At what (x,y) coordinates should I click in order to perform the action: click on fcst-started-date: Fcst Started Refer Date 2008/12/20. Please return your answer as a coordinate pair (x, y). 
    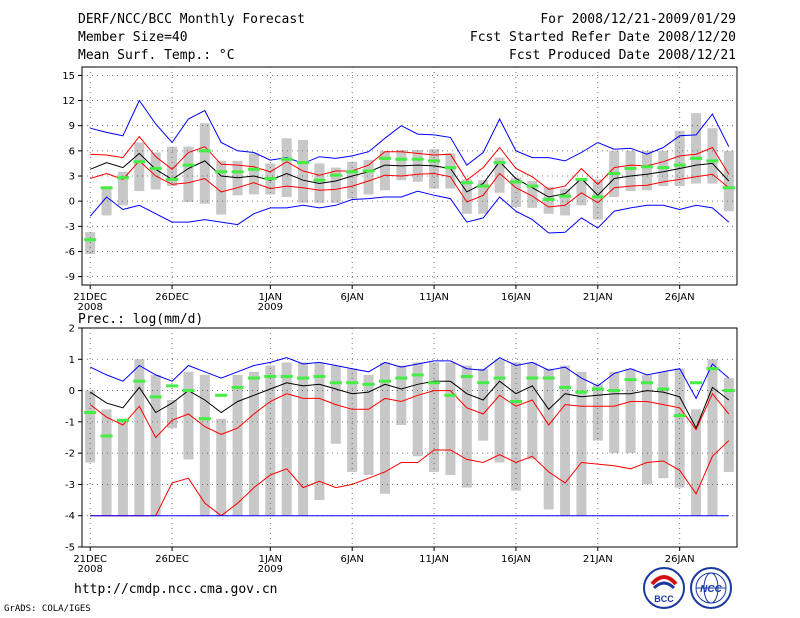
    Looking at the image, I should click on (602, 37).